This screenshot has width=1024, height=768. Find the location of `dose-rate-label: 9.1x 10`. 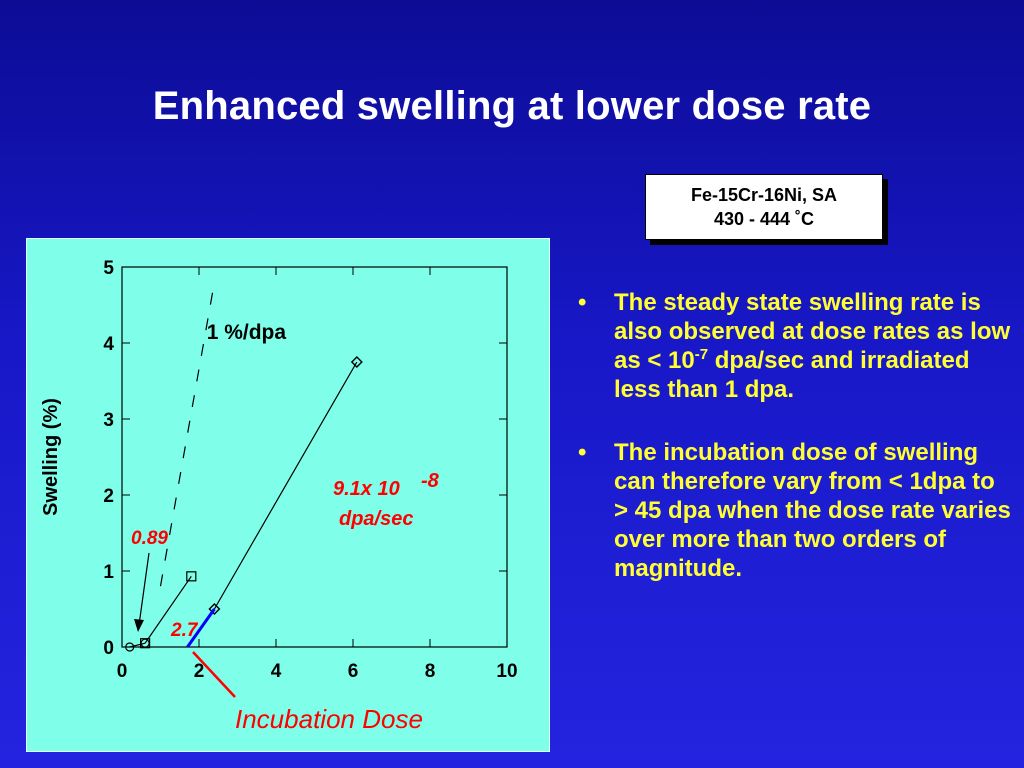

dose-rate-label: 9.1x 10 is located at coordinates (366, 489).